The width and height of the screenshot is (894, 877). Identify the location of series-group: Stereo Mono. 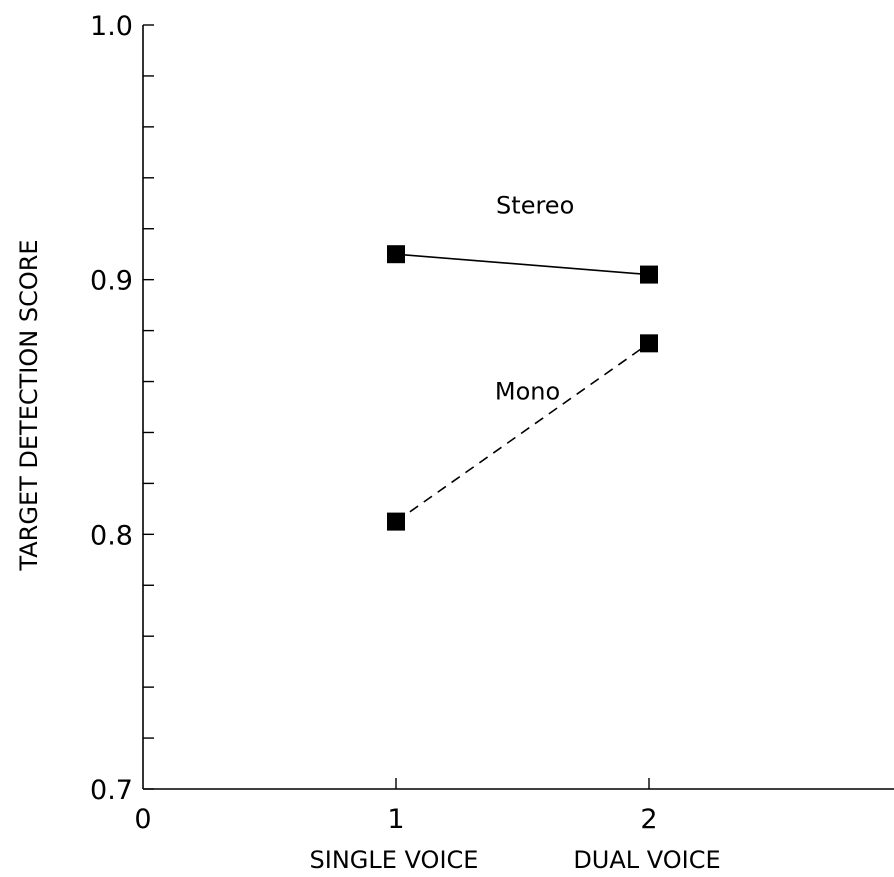
(522, 361).